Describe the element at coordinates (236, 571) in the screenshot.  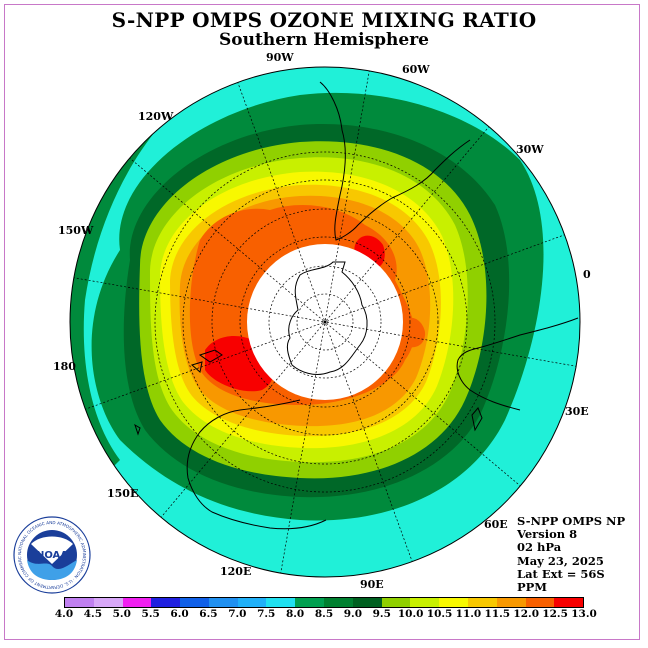
I see `lon-label-120e: 120E` at that location.